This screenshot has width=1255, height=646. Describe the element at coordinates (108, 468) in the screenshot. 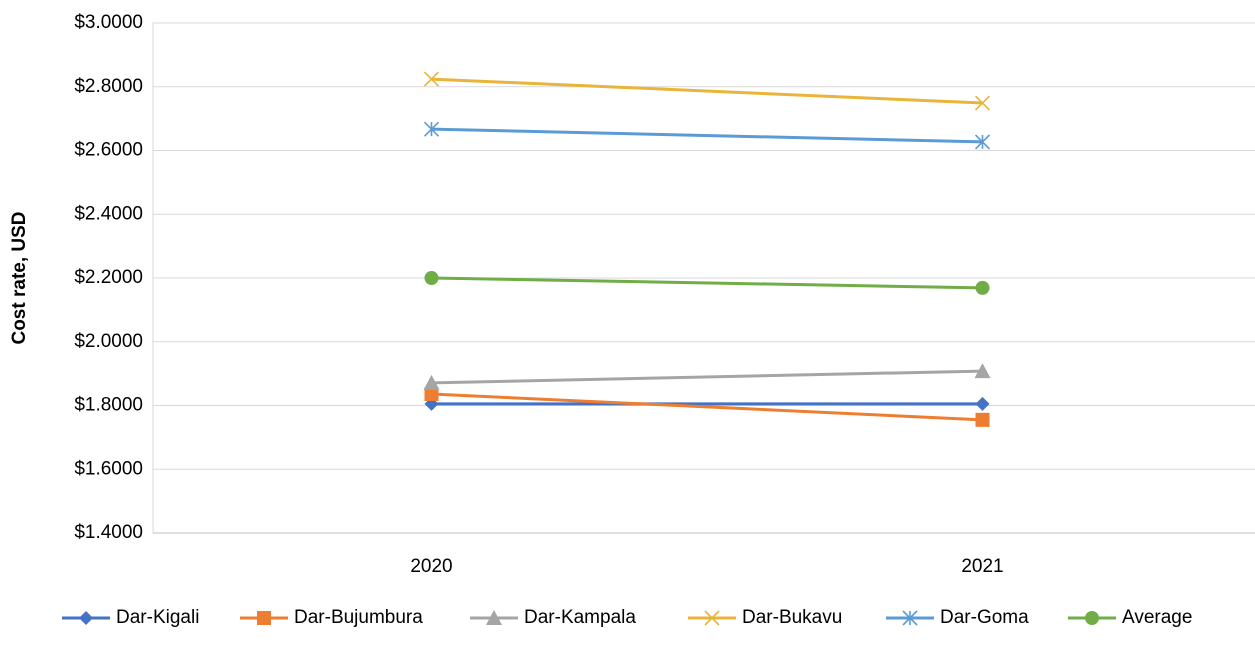

I see `y-tick-label: $1.6000` at that location.